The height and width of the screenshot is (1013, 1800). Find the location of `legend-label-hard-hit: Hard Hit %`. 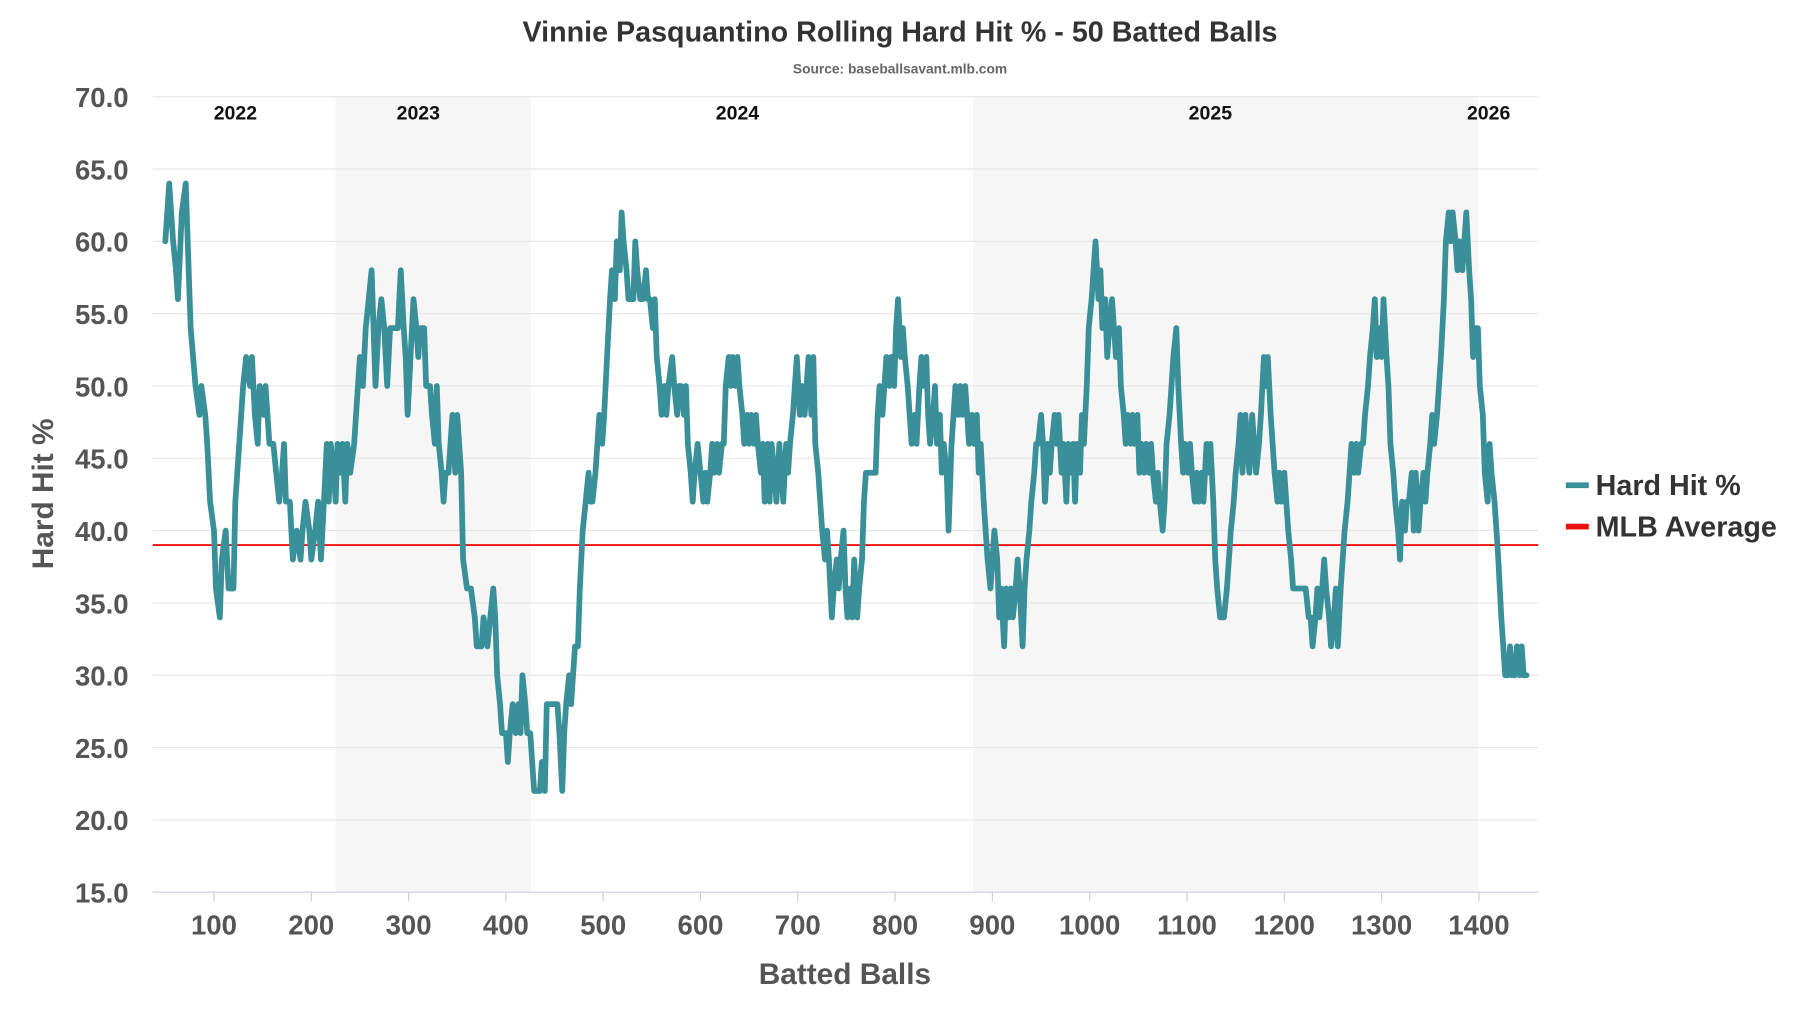

legend-label-hard-hit: Hard Hit % is located at coordinates (1668, 486).